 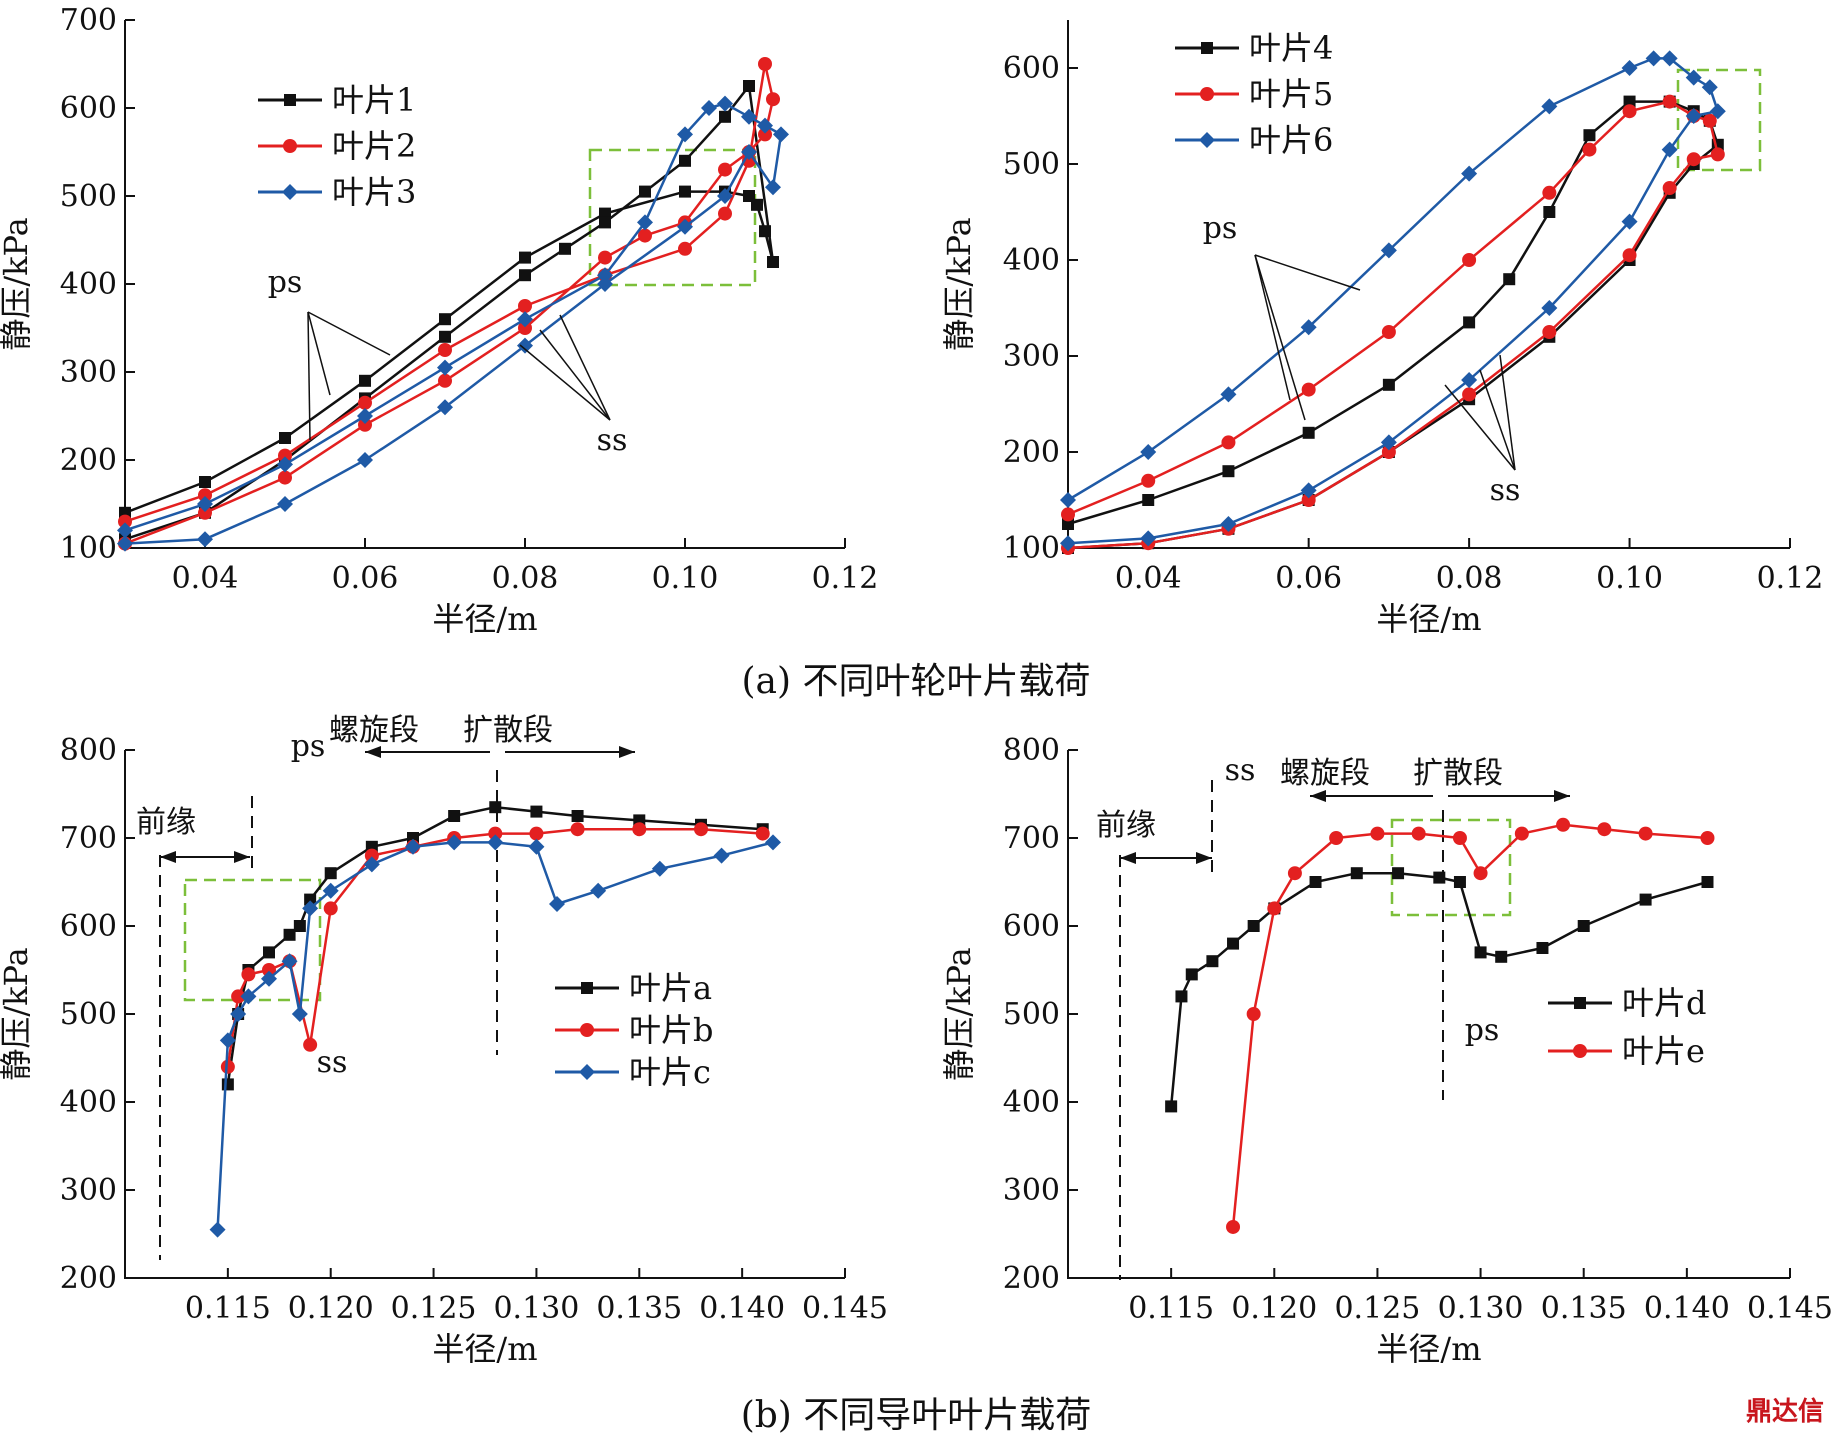 I want to click on series-叶片d, so click(x=1439, y=990).